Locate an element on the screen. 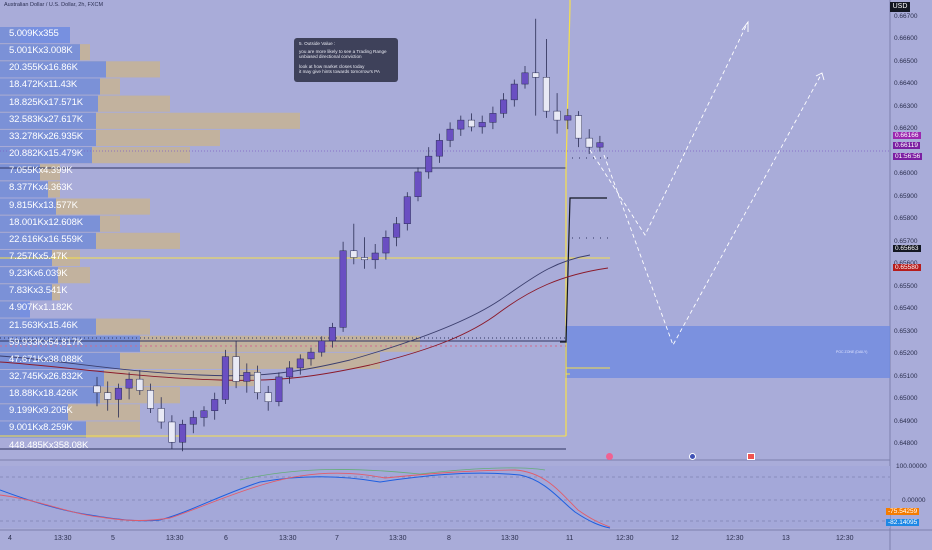 The width and height of the screenshot is (932, 550). price-tick: 0.66700 is located at coordinates (906, 16).